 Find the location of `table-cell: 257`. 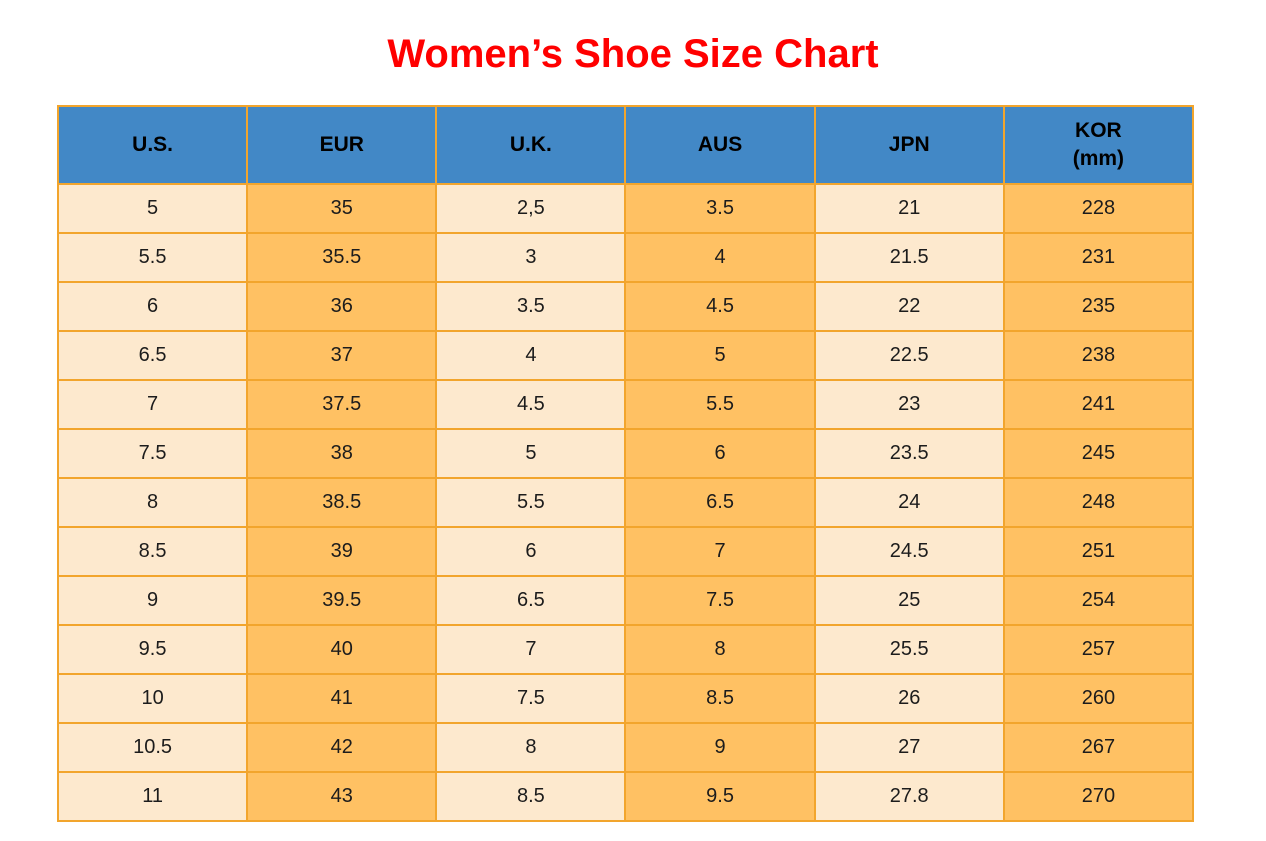

table-cell: 257 is located at coordinates (1098, 649).